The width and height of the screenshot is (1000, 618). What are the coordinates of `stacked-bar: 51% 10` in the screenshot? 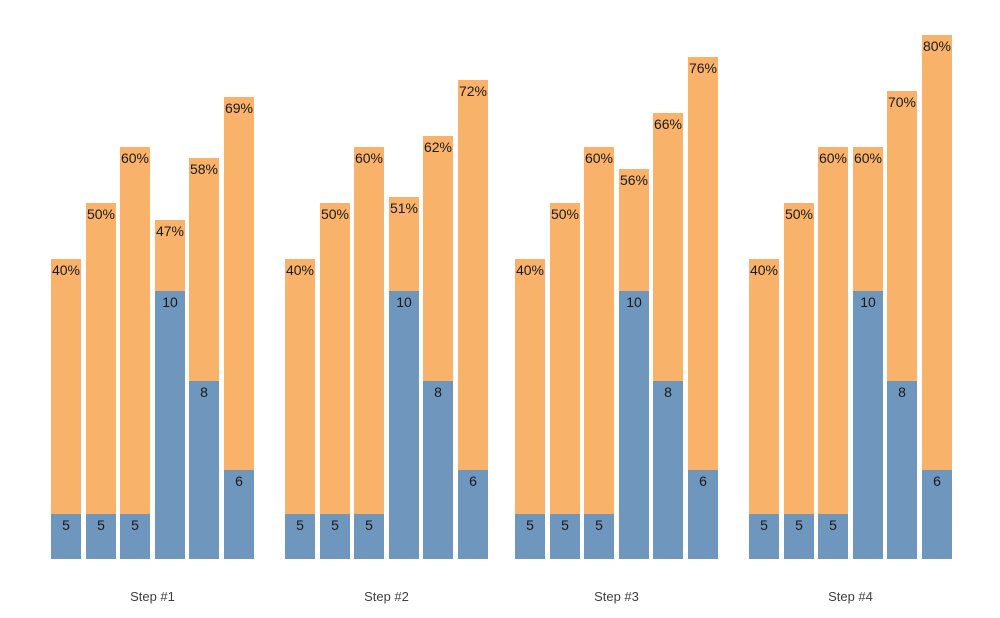 It's located at (404, 378).